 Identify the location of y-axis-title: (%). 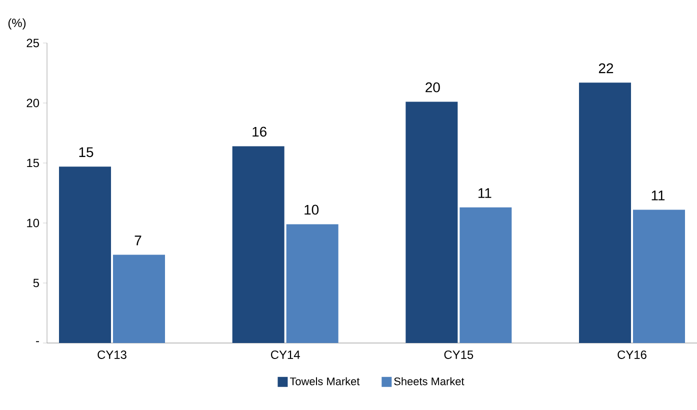
(17, 24).